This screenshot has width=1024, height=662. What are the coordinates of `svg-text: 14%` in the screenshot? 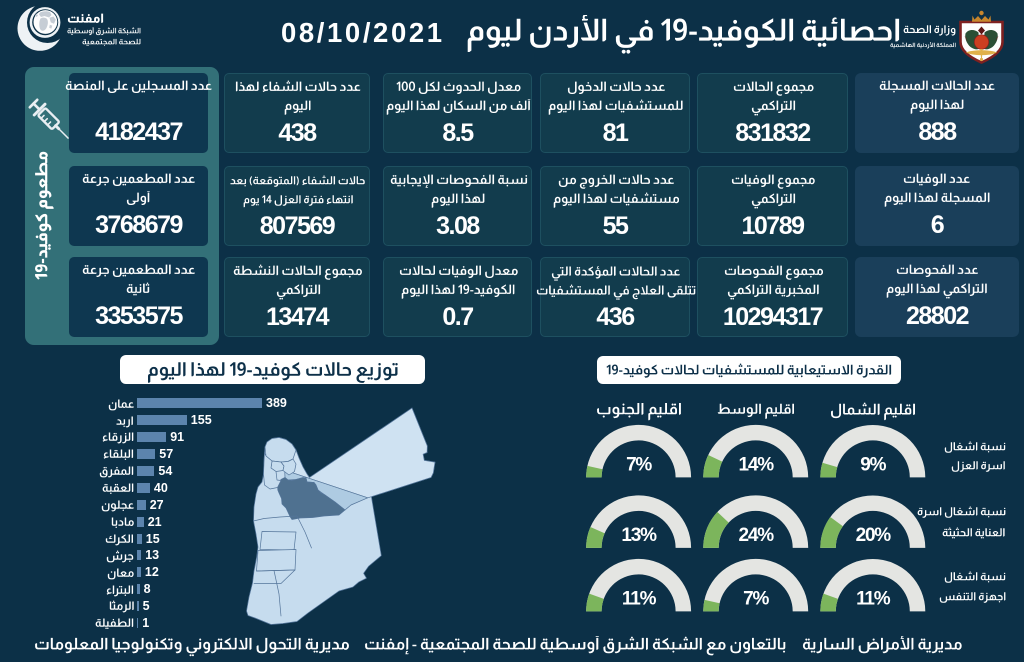 It's located at (756, 464).